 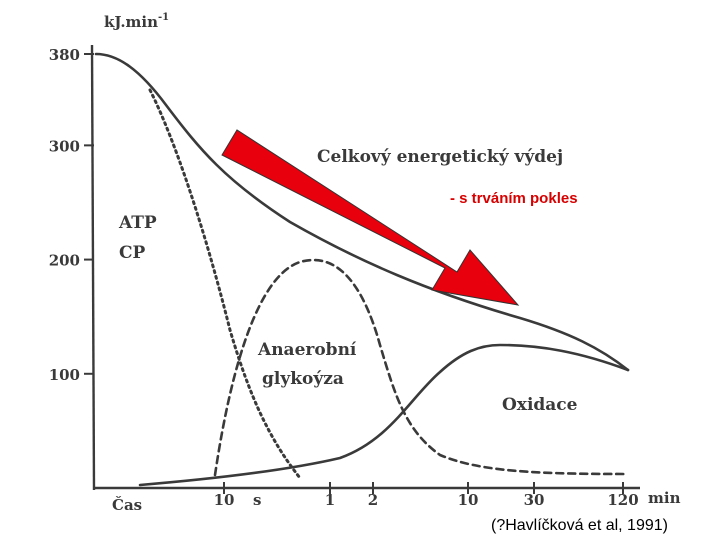 I want to click on x-axis-seconds-label: s, so click(x=257, y=500).